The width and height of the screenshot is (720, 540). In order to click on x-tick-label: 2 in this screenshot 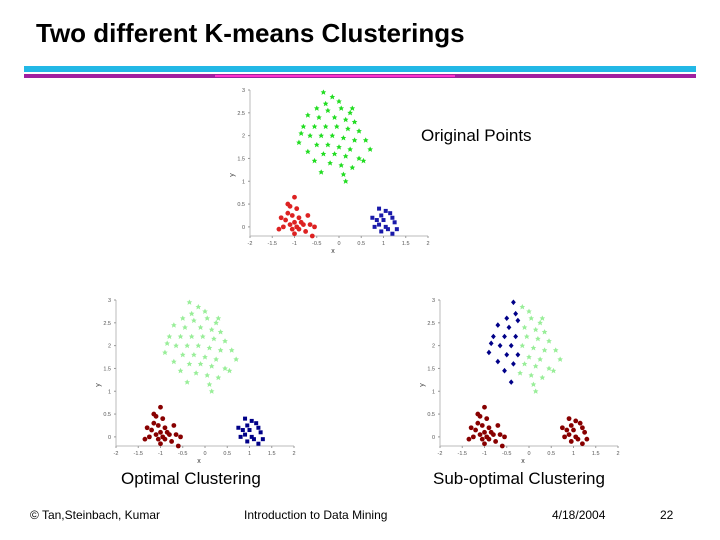, I will do `click(427, 244)`.